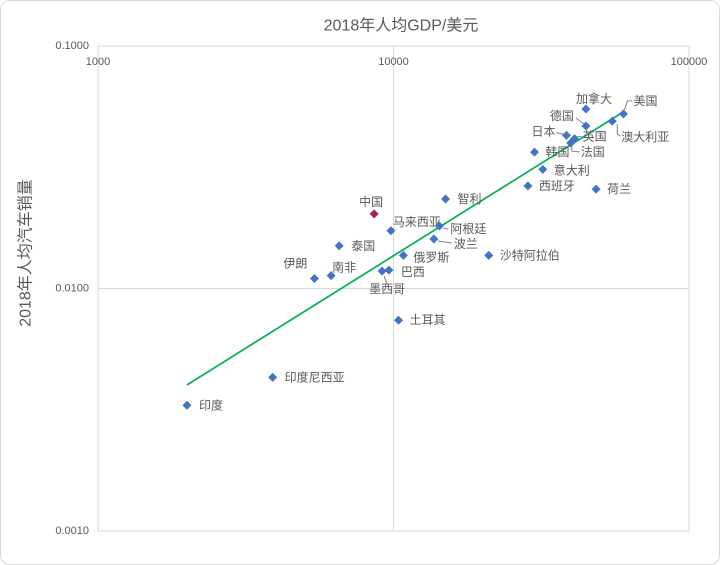 The height and width of the screenshot is (565, 720). I want to click on data-point-poland, so click(434, 239).